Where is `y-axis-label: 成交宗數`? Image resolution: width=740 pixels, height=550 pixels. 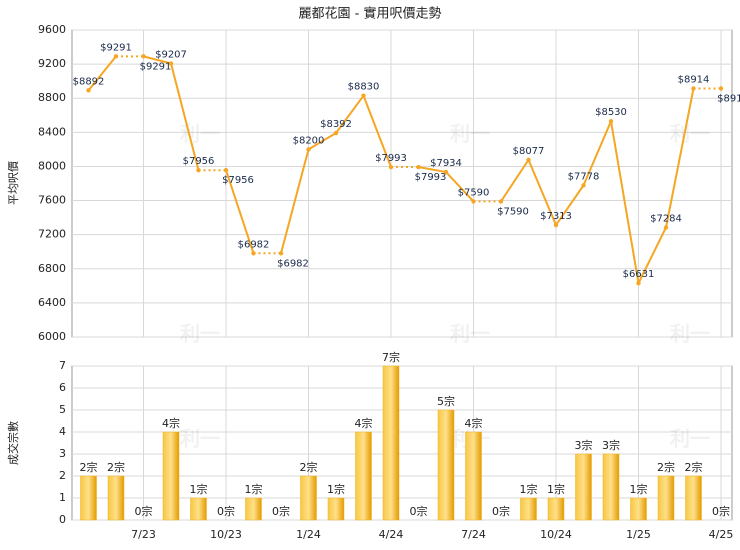 y-axis-label: 成交宗數 is located at coordinates (13, 443).